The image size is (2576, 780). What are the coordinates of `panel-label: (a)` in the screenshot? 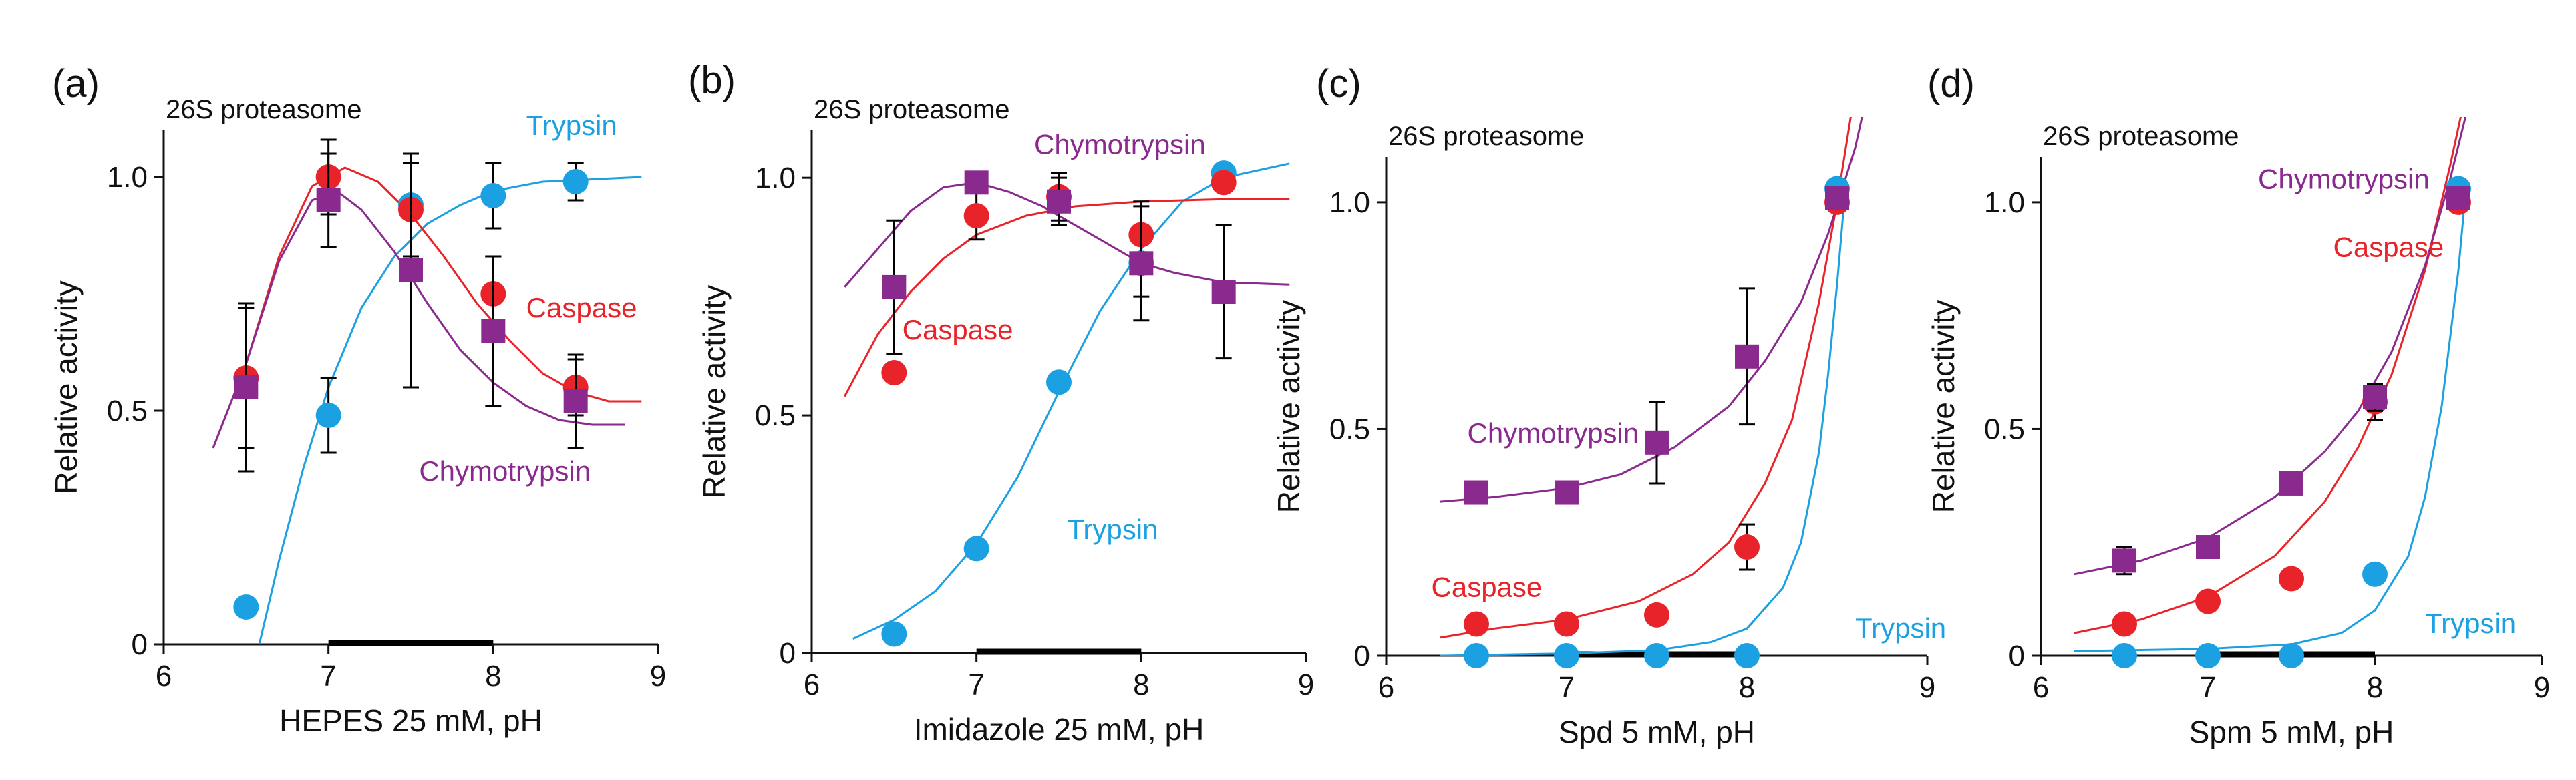 It's located at (76, 84).